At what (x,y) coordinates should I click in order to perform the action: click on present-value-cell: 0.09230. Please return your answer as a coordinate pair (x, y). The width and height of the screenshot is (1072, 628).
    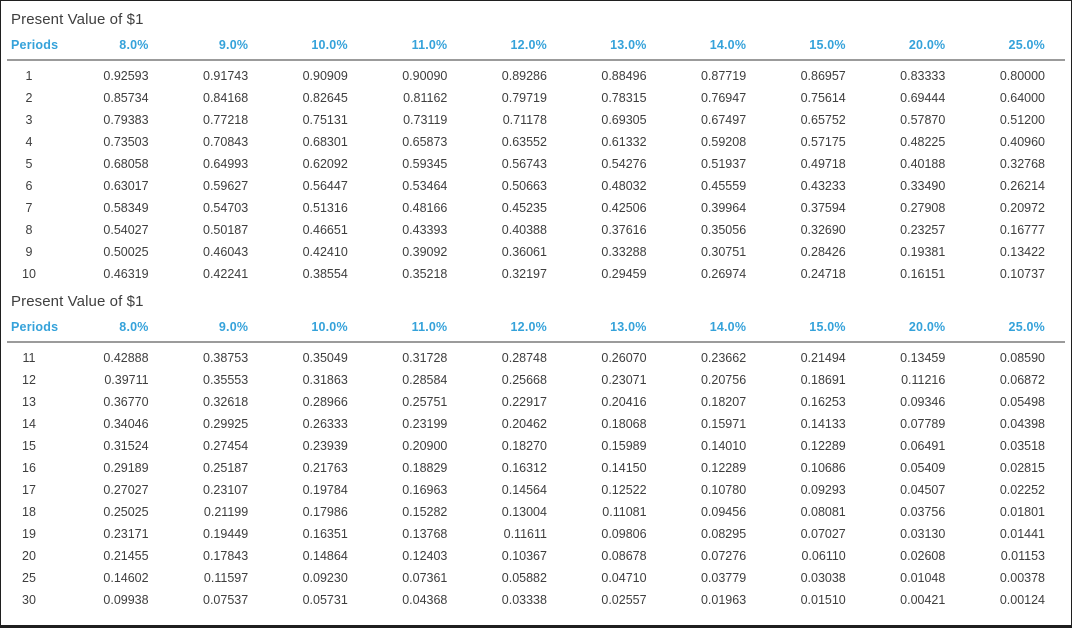
    Looking at the image, I should click on (325, 578).